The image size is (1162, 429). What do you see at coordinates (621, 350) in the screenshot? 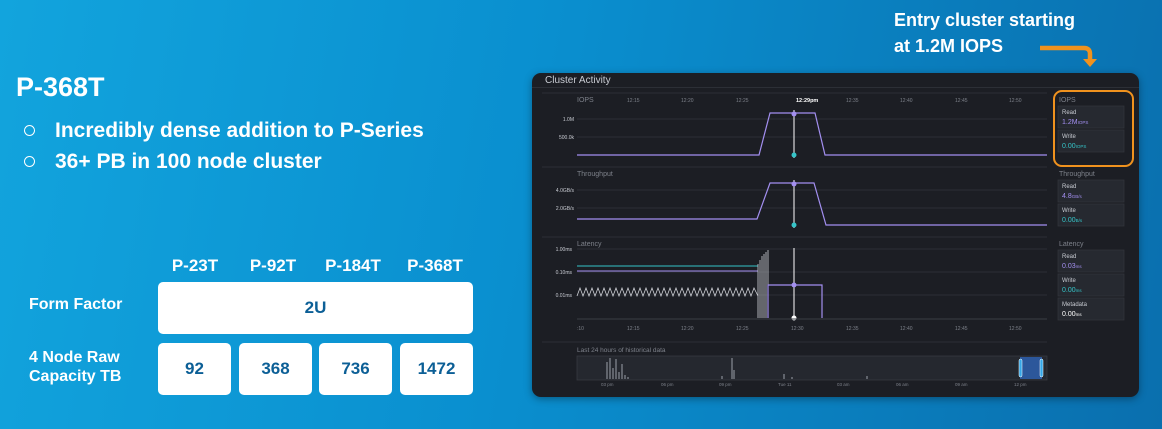
I see `history-label: Last 24 hours of historical data` at bounding box center [621, 350].